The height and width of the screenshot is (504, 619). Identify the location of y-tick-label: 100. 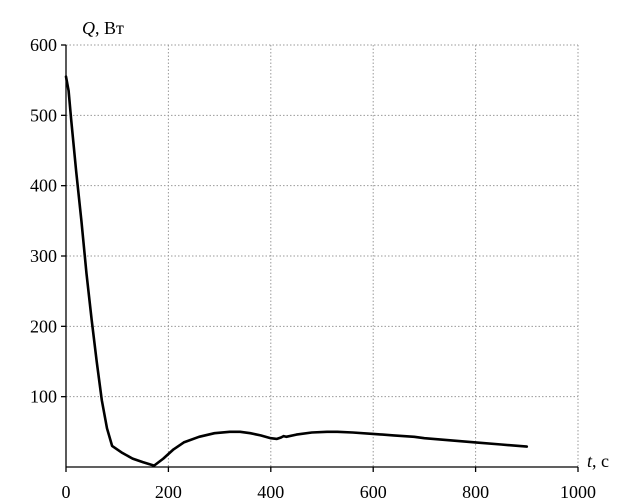
(43, 397).